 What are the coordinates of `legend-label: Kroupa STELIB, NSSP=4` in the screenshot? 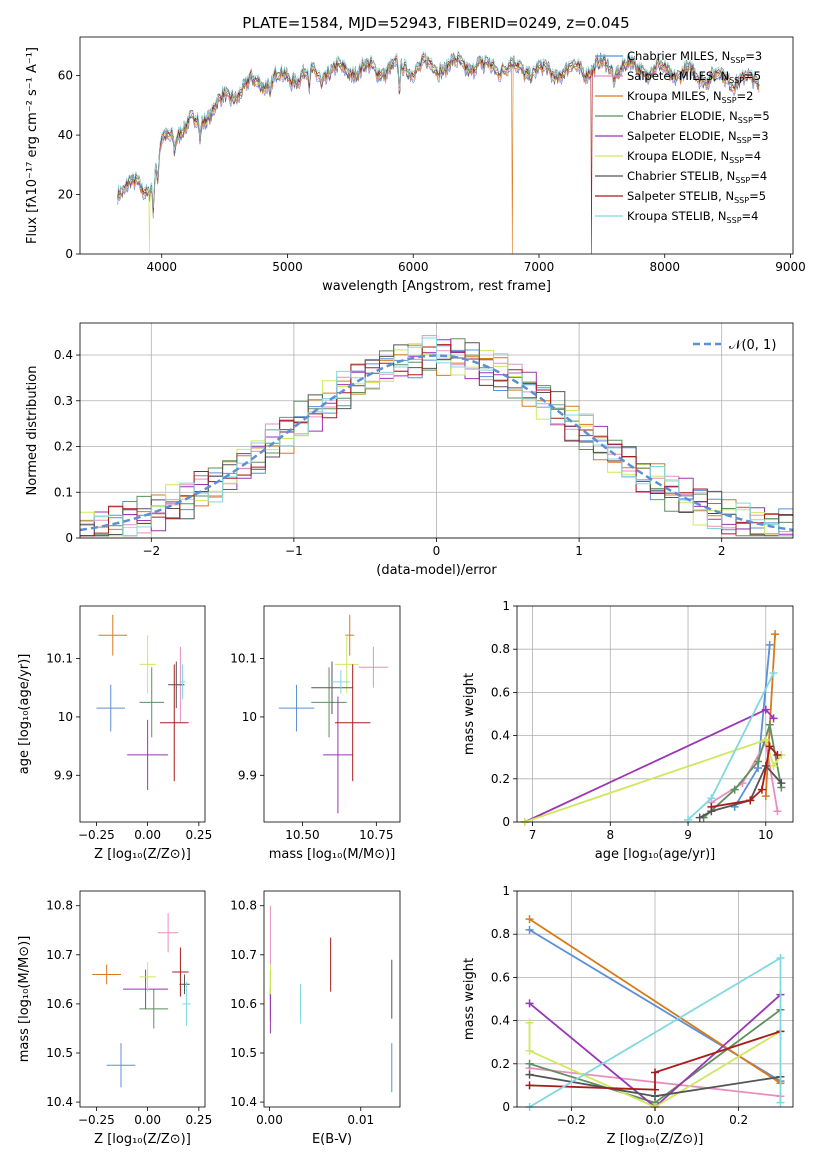 It's located at (692, 217).